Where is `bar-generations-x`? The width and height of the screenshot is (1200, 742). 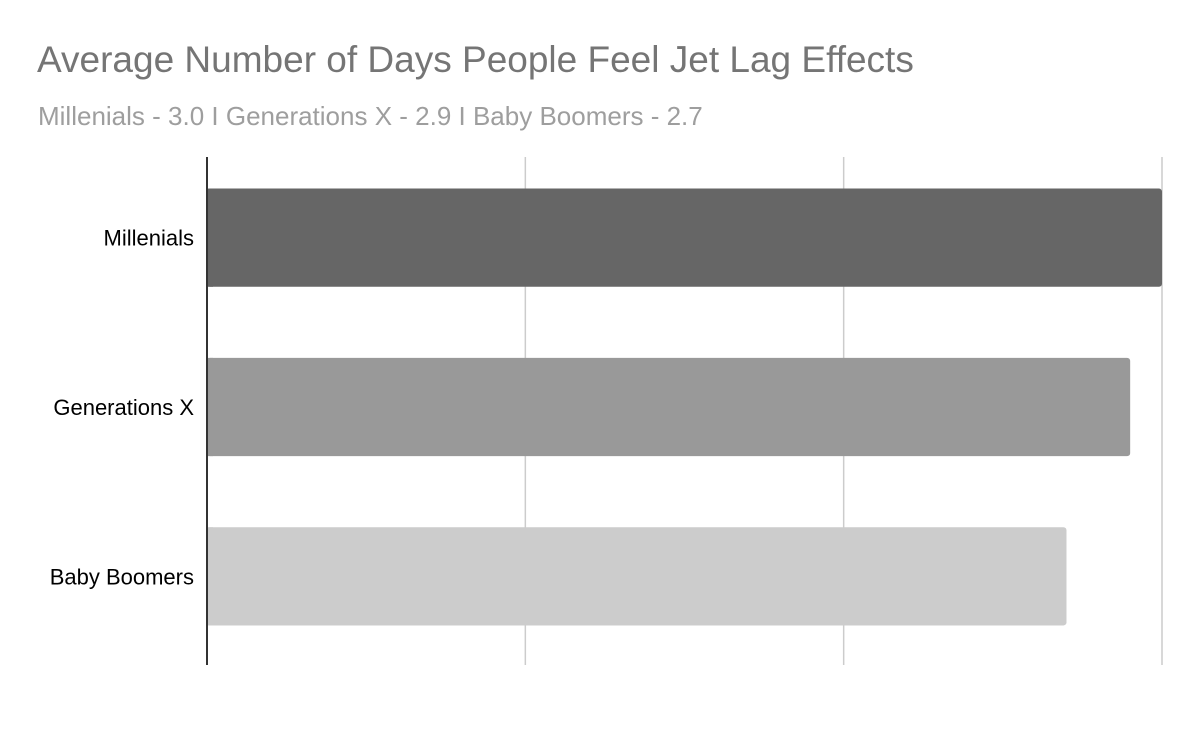
bar-generations-x is located at coordinates (669, 407).